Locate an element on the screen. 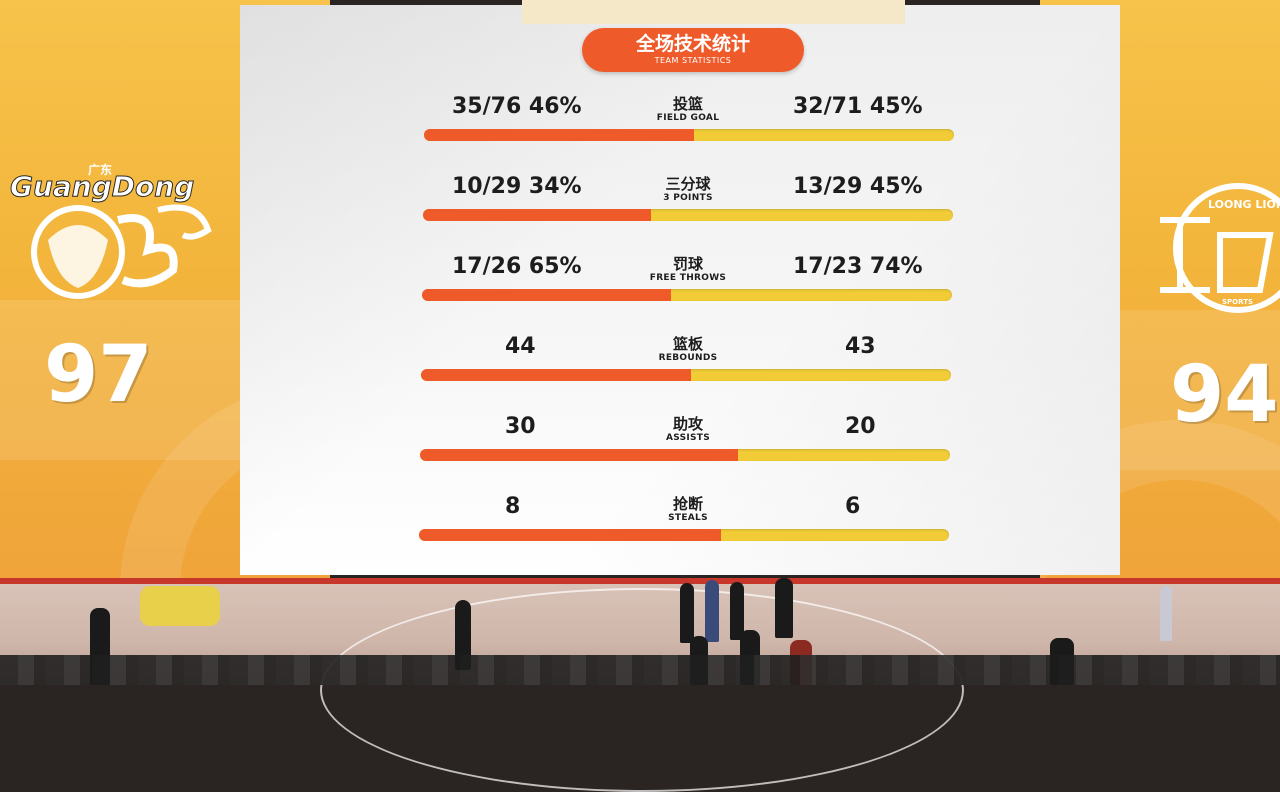 The image size is (1280, 792). stat-label-en: FIELD GOAL is located at coordinates (688, 118).